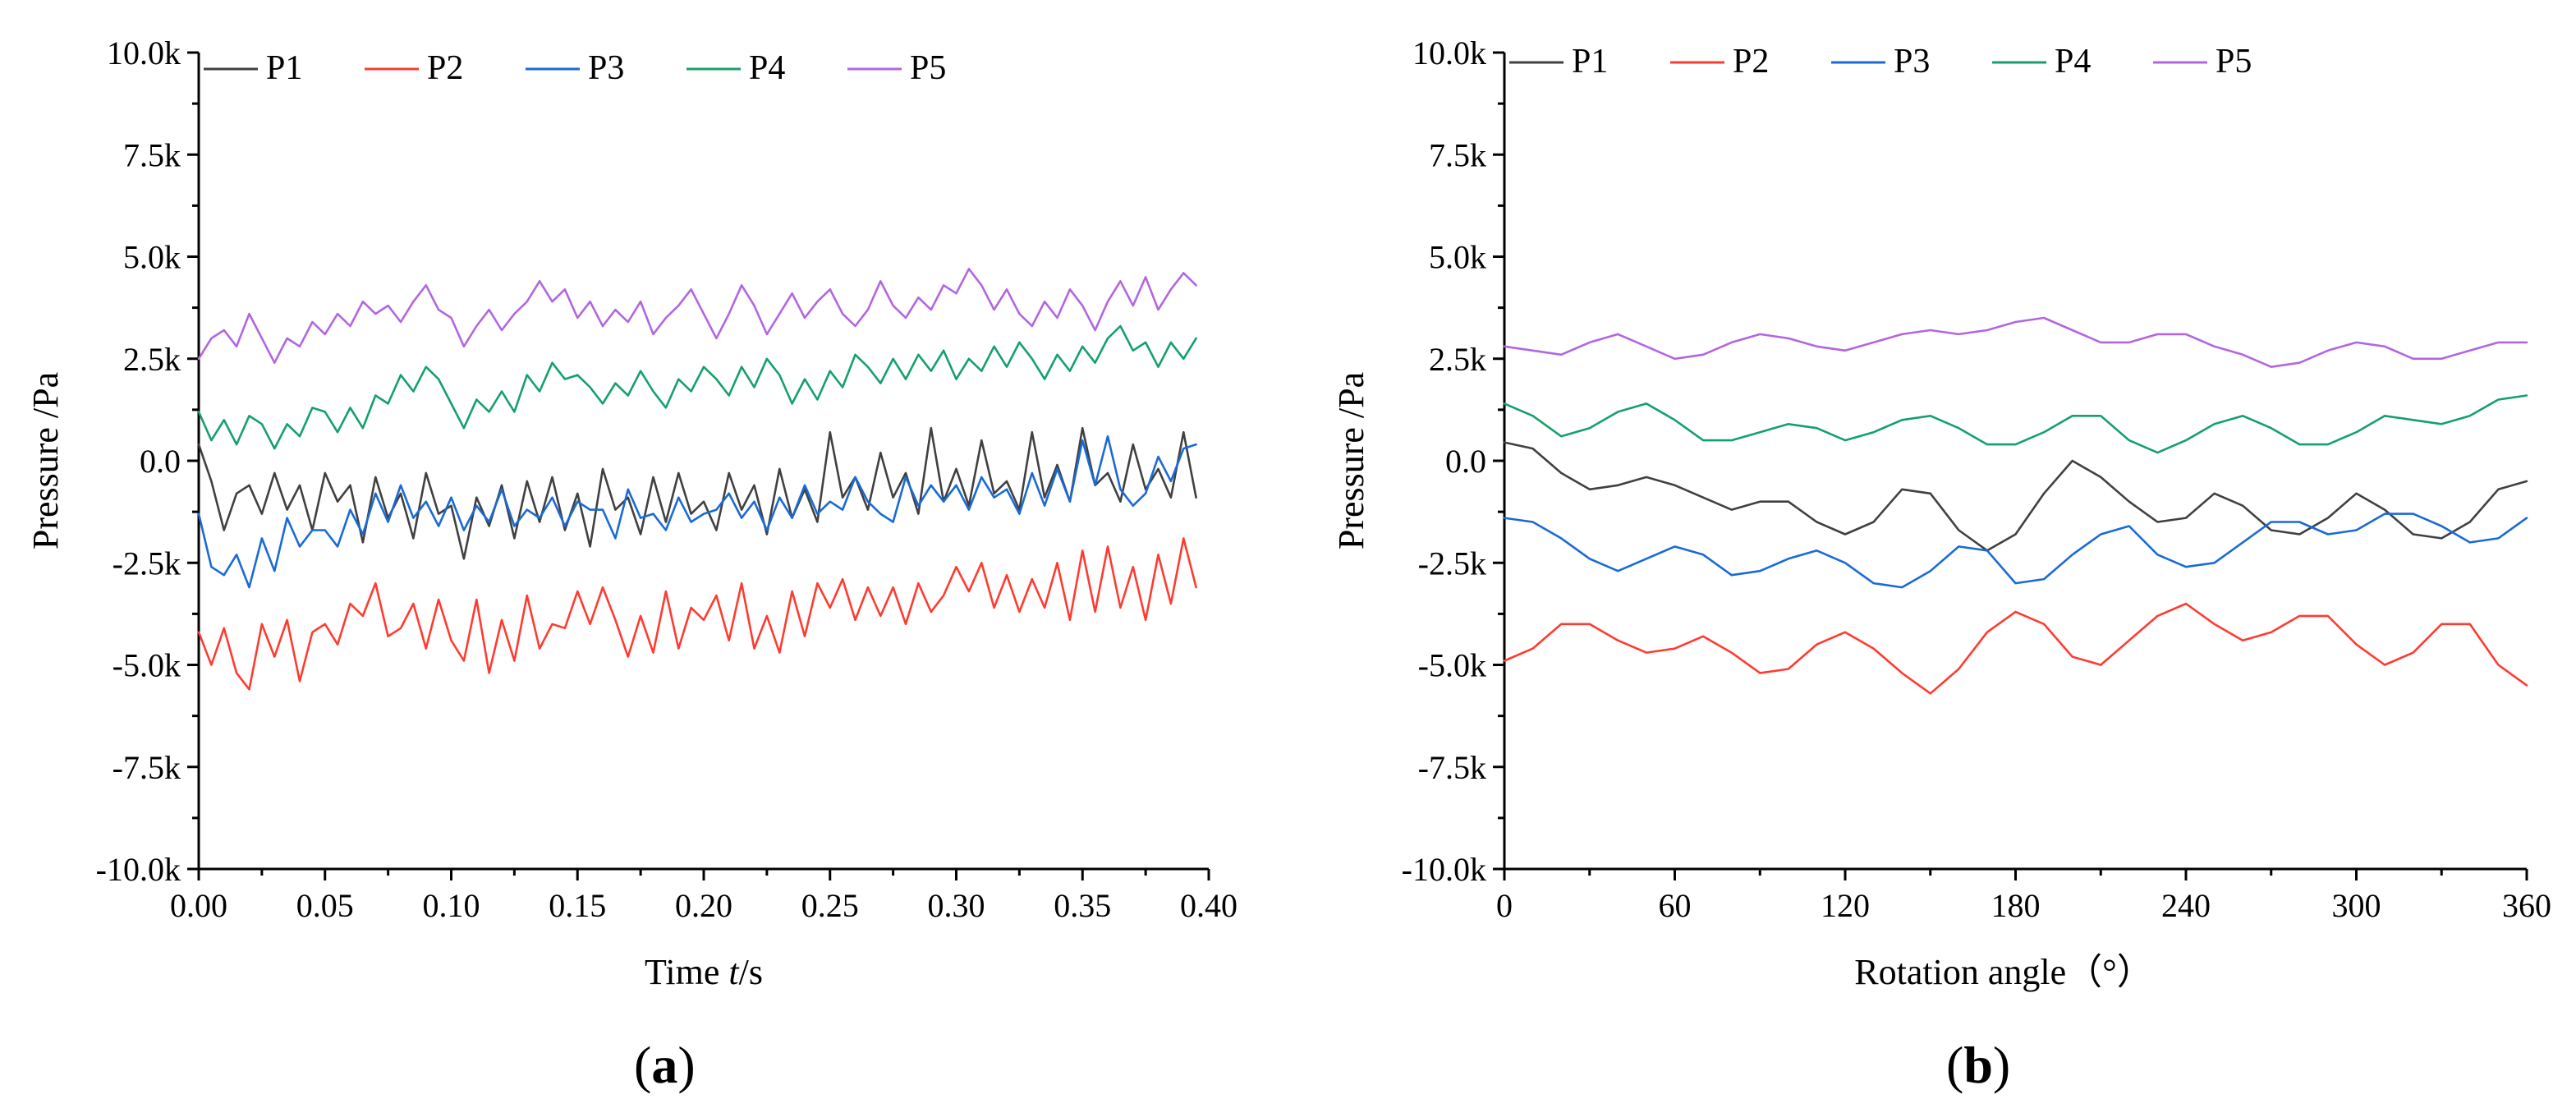 This screenshot has height=1108, width=2576. I want to click on x-axis-title-prefix: Rotation angle（°）, so click(2003, 972).